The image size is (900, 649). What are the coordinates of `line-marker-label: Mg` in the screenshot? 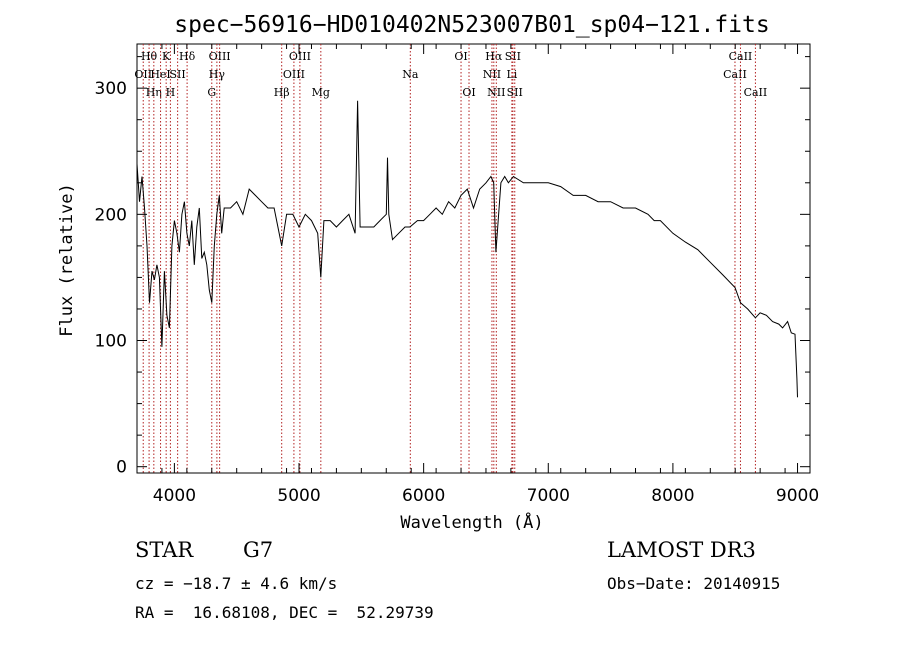 It's located at (321, 92).